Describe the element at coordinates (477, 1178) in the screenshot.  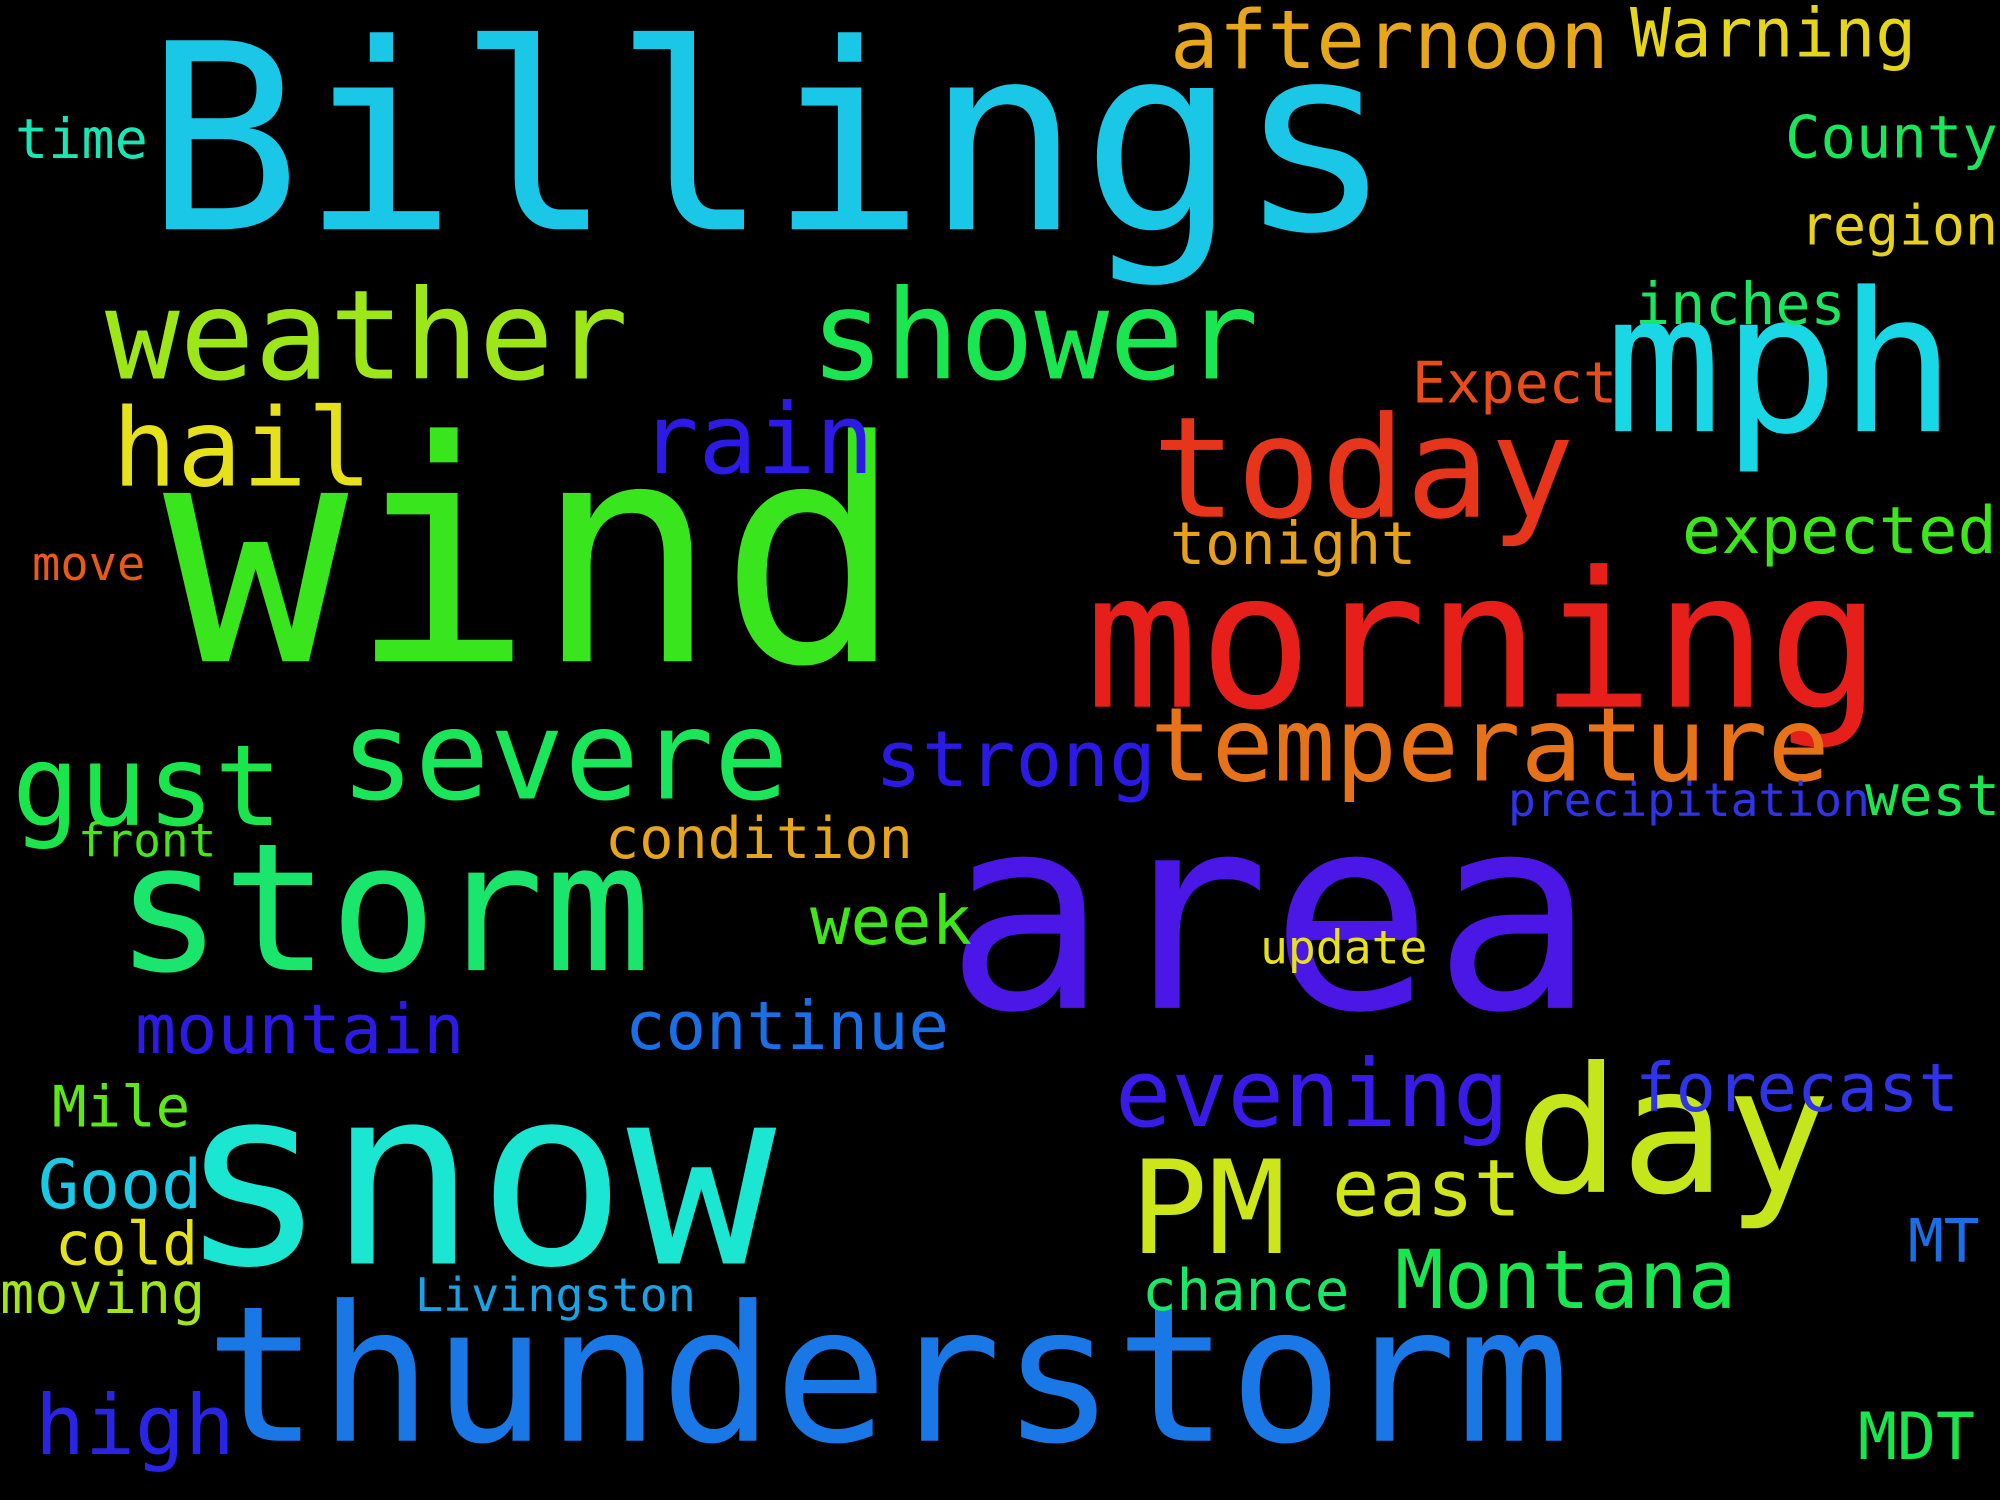
I see `word-snow: snow` at that location.